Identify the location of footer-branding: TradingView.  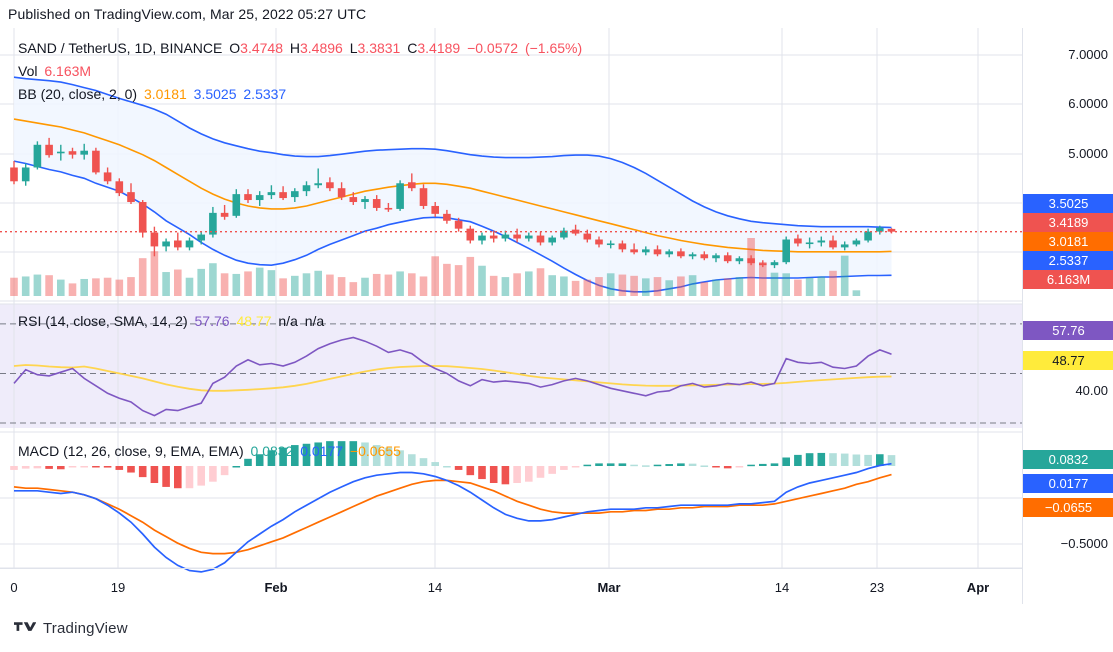
(71, 628).